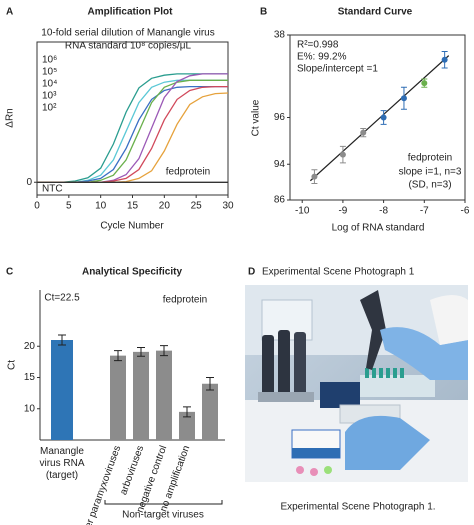 The image size is (474, 525). Describe the element at coordinates (62, 463) in the screenshot. I see `x-tick-label: Manangle virus RNA (target)` at that location.